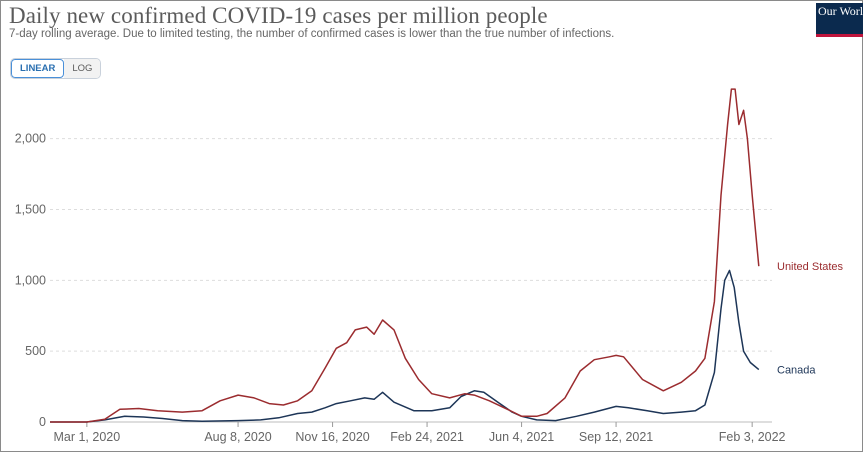 The image size is (863, 452). What do you see at coordinates (839, 20) in the screenshot?
I see `owid-logo: Our World in Data` at bounding box center [839, 20].